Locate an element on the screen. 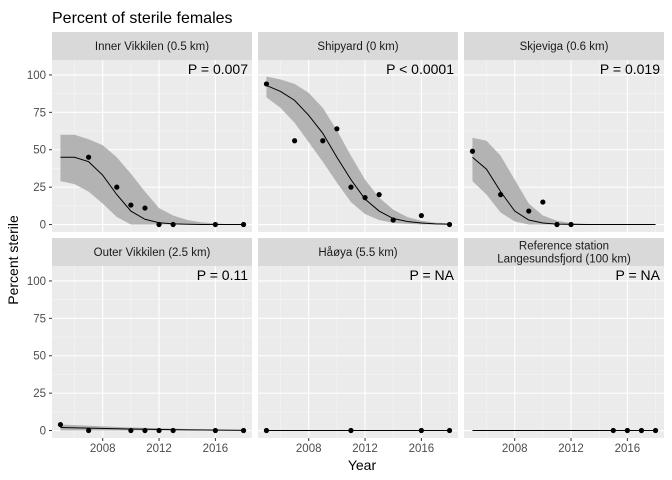 This screenshot has width=672, height=480. panel-title: Inner Vikkilen (0.5 km) is located at coordinates (152, 47).